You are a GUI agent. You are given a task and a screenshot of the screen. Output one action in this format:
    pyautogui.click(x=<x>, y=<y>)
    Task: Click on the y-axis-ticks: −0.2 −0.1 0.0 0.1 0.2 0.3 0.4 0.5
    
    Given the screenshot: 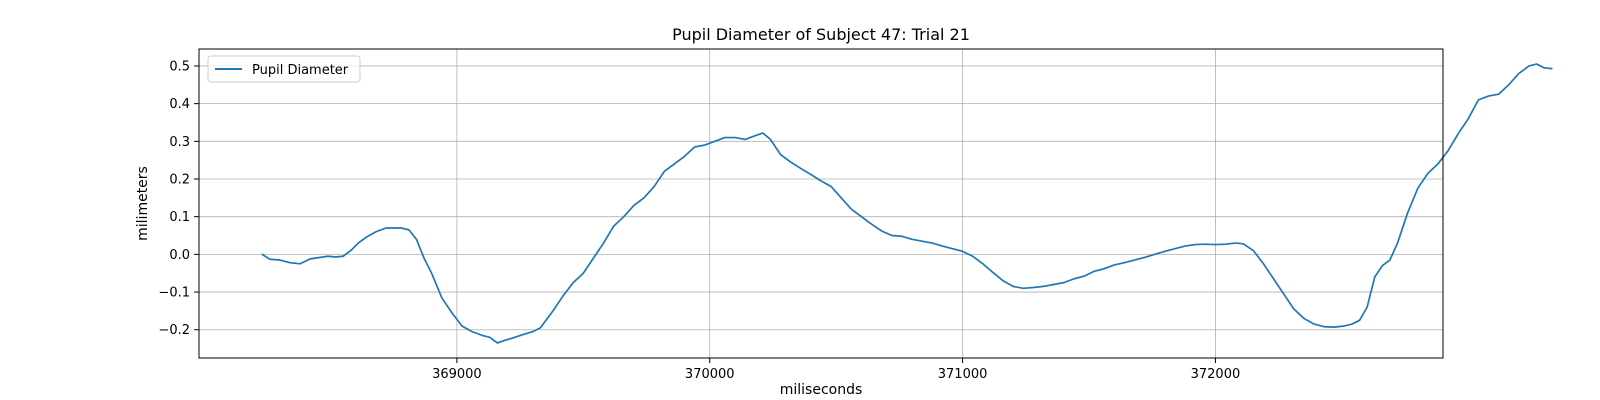 What is the action you would take?
    pyautogui.click(x=178, y=198)
    